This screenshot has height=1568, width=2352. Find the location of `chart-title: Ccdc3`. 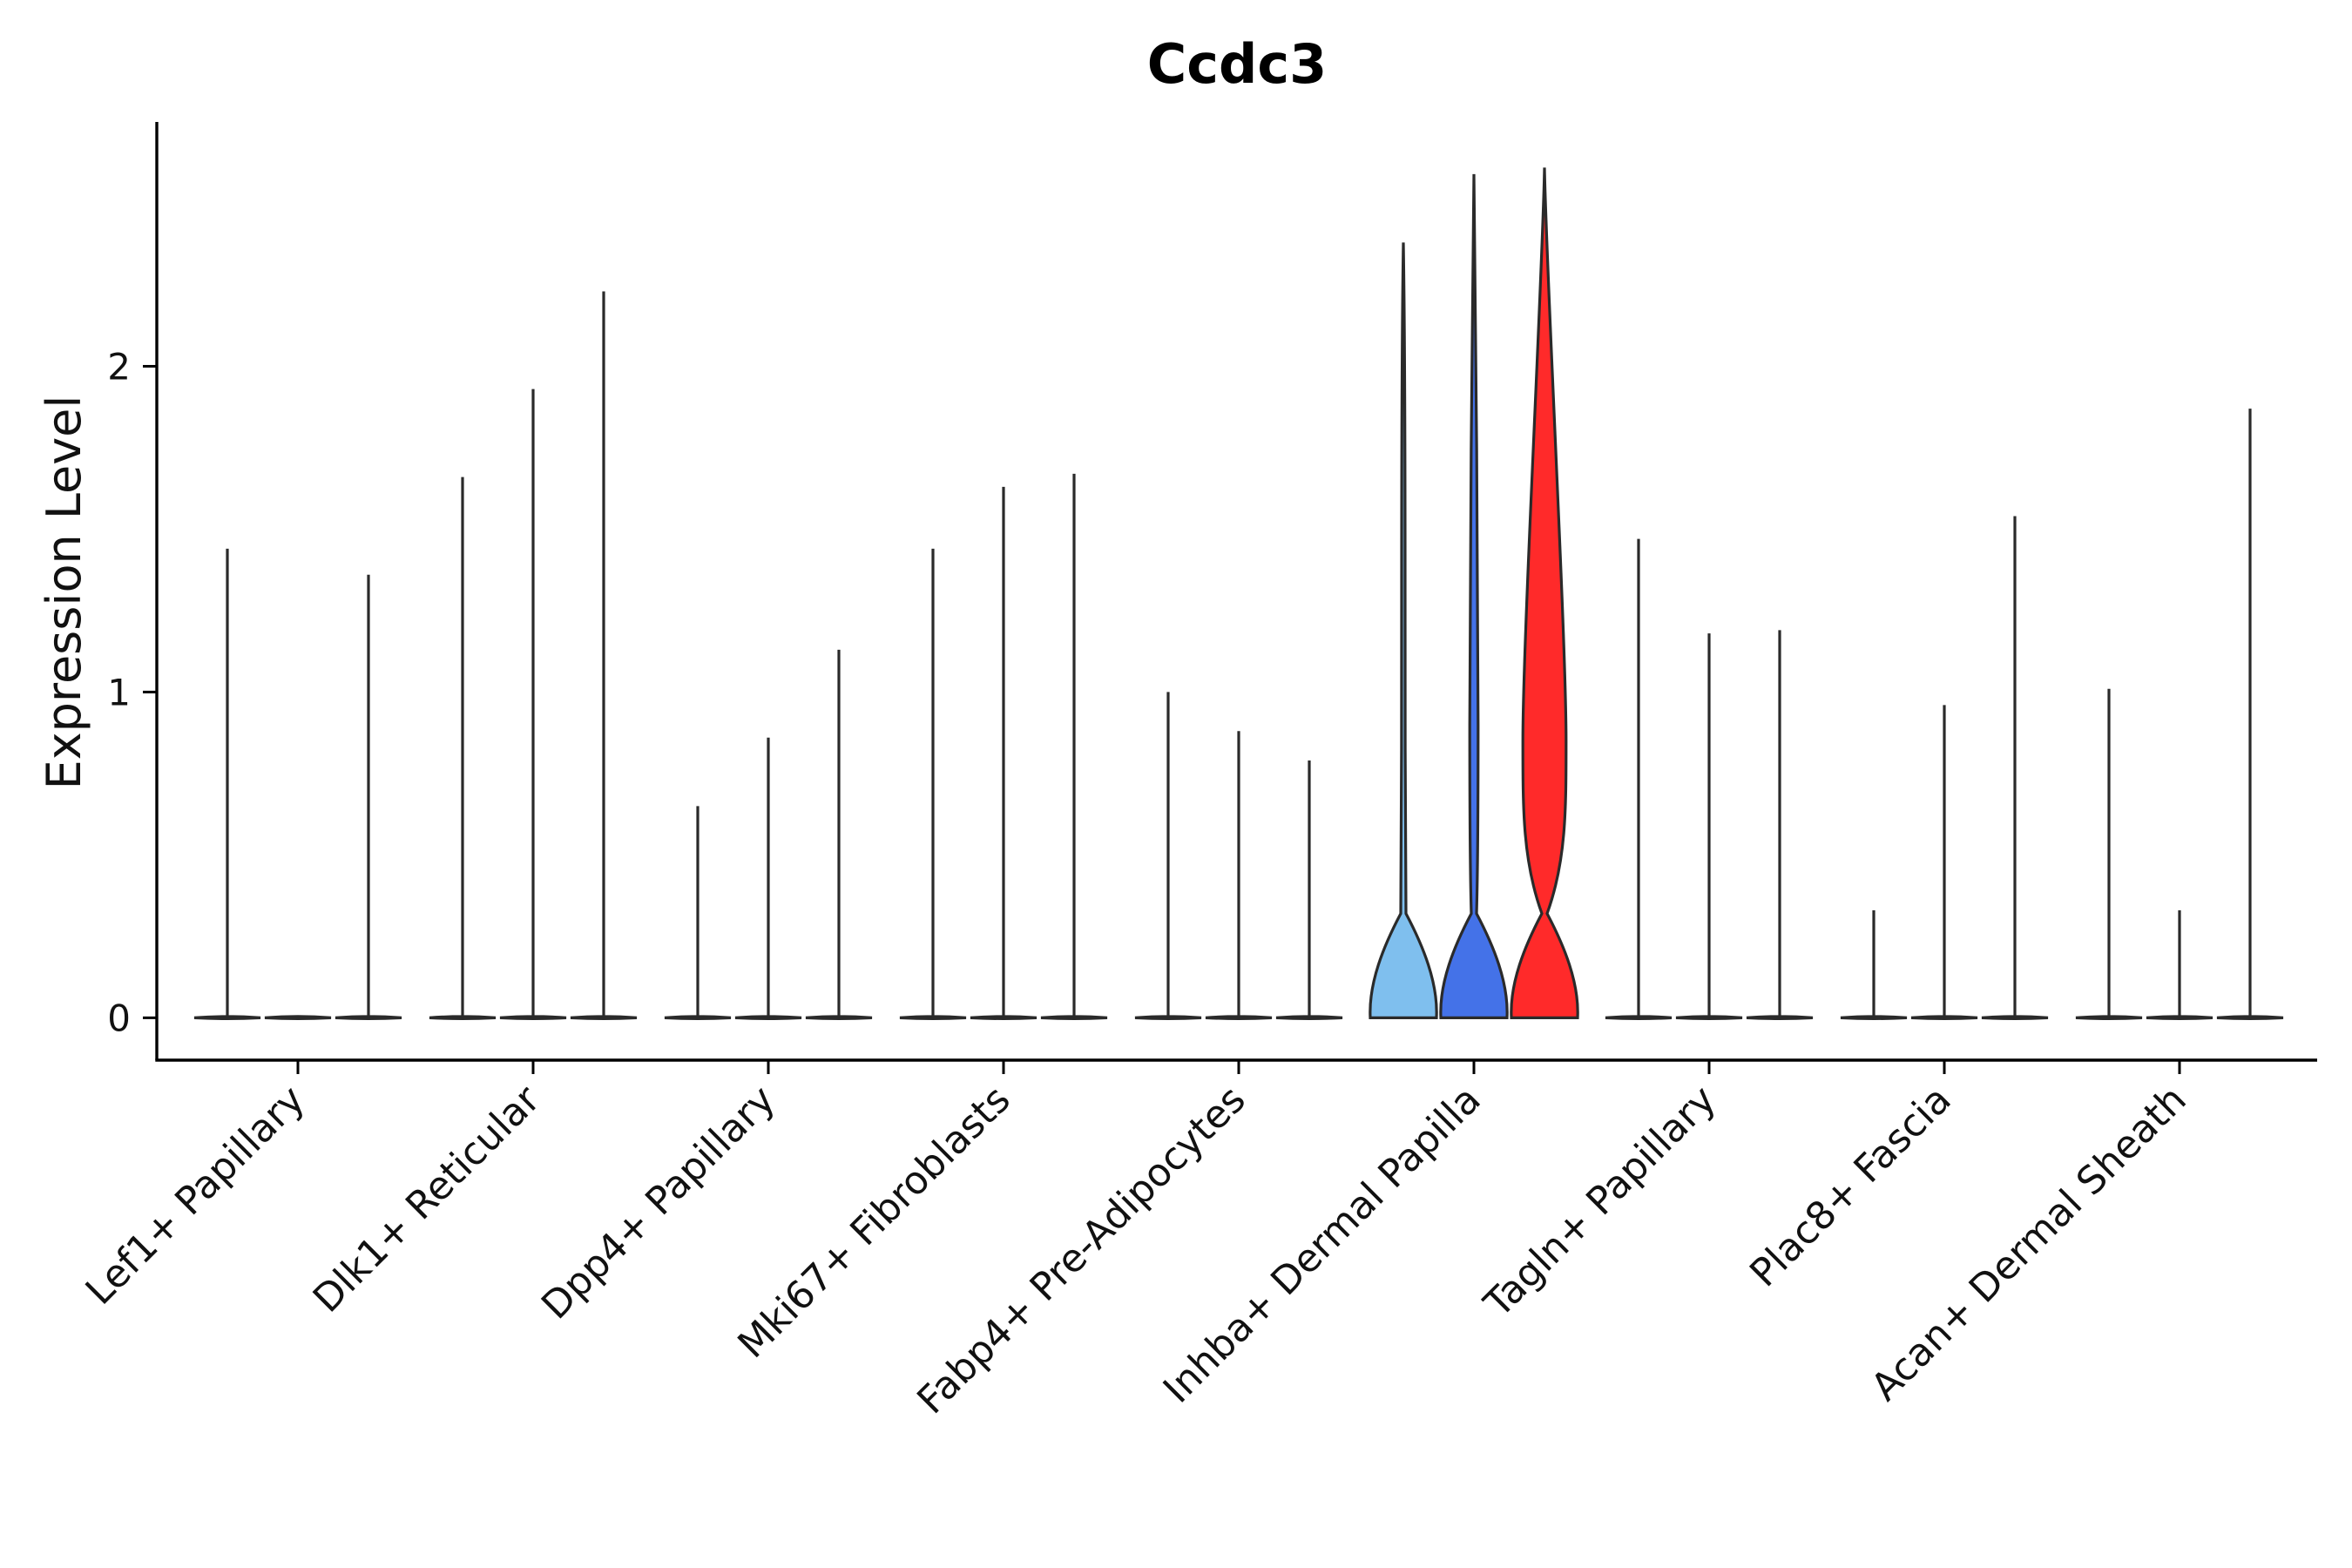

chart-title: Ccdc3 is located at coordinates (1237, 64).